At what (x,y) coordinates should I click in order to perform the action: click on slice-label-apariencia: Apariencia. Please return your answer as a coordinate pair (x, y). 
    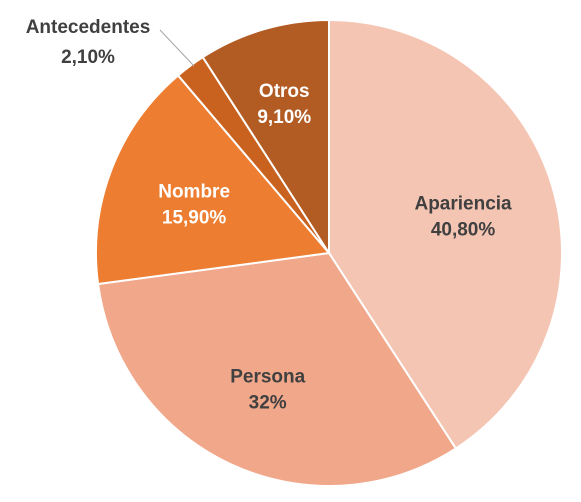
    Looking at the image, I should click on (463, 203).